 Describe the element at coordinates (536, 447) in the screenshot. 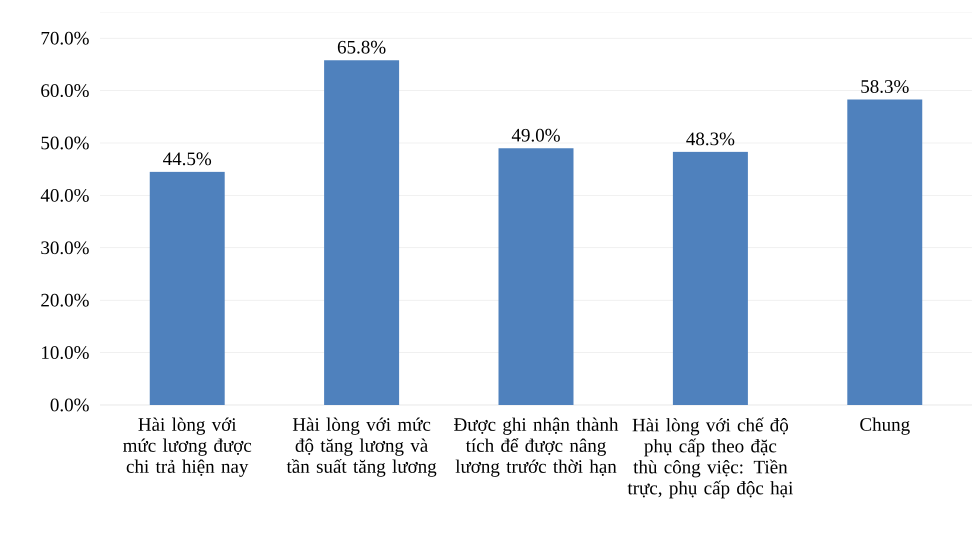

I see `x-tick-label: Được ghi nhận thành tích để được nâng lương trước thời hạn` at that location.